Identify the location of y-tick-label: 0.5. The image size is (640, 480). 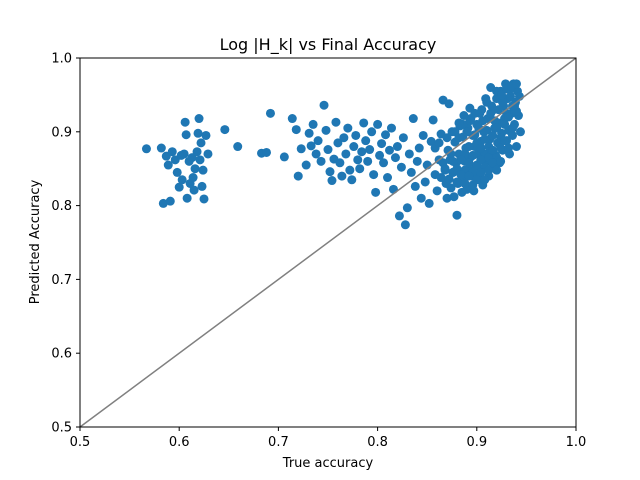
(61, 428).